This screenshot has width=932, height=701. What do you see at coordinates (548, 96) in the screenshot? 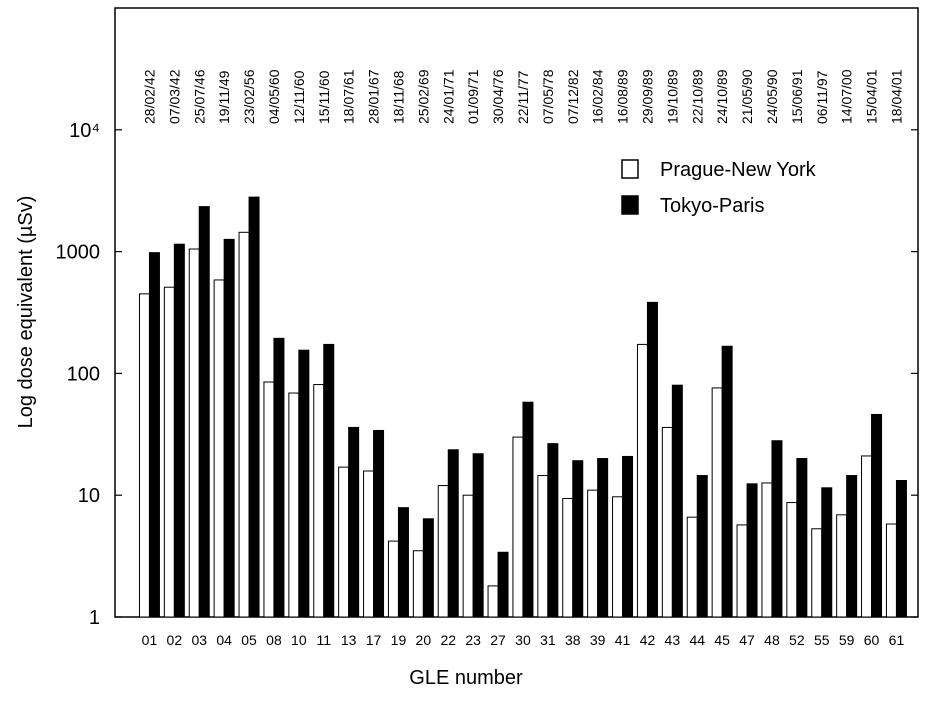
I see `date-label: 07/05/78` at bounding box center [548, 96].